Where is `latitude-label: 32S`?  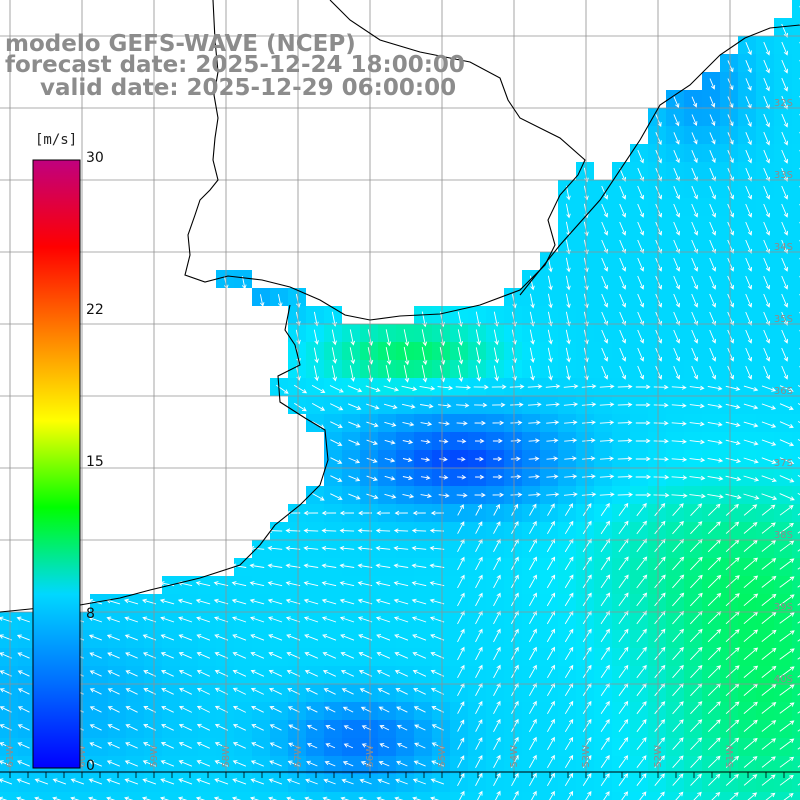 latitude-label: 32S is located at coordinates (783, 103).